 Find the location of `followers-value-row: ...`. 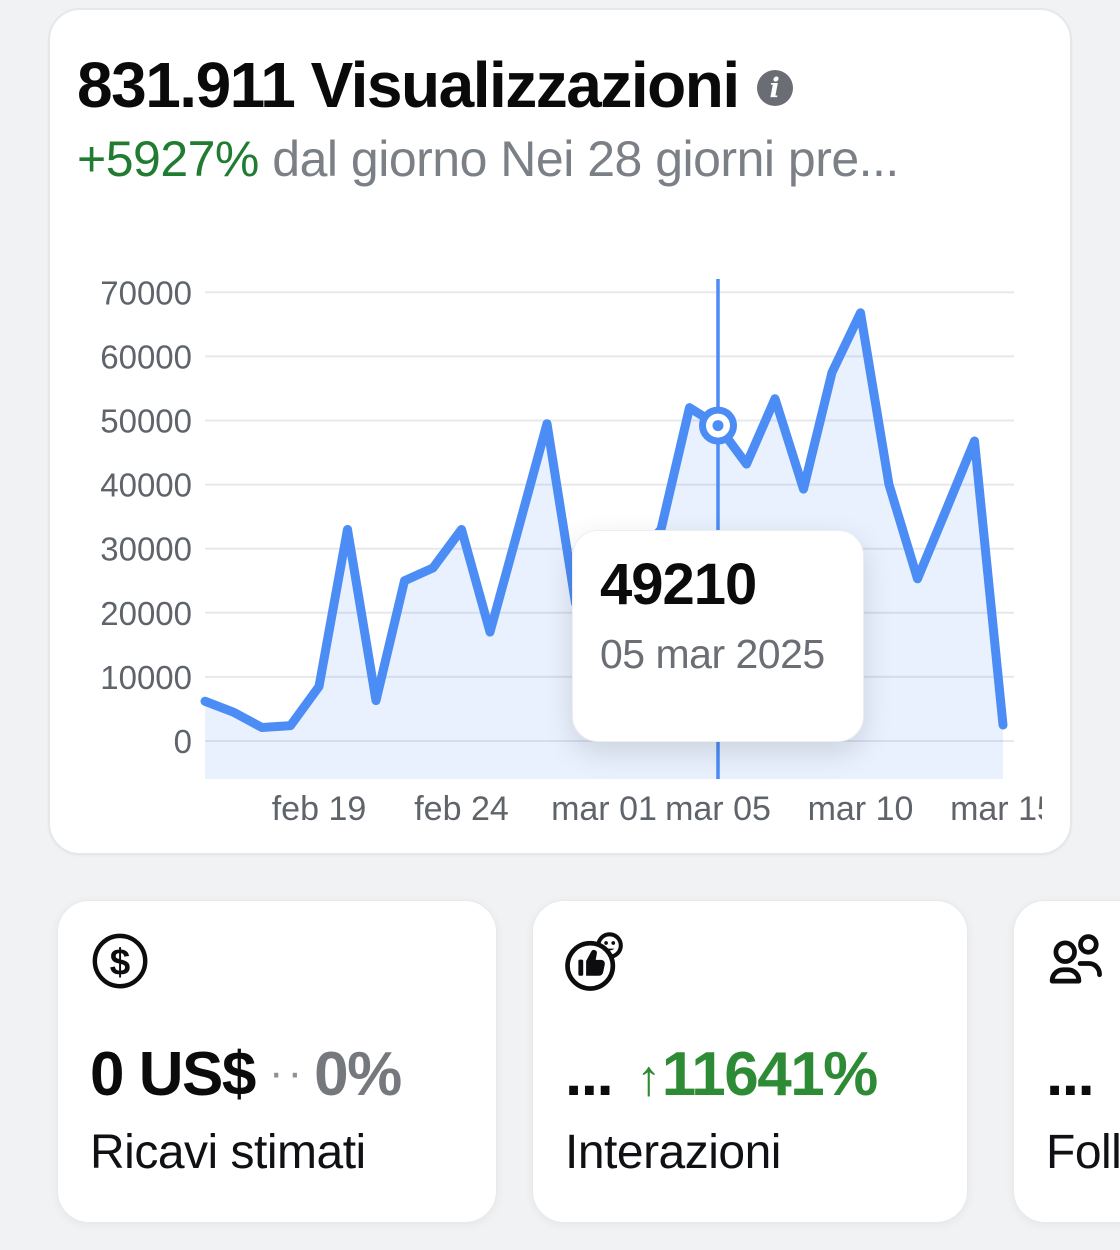

followers-value-row: ... is located at coordinates (1070, 1075).